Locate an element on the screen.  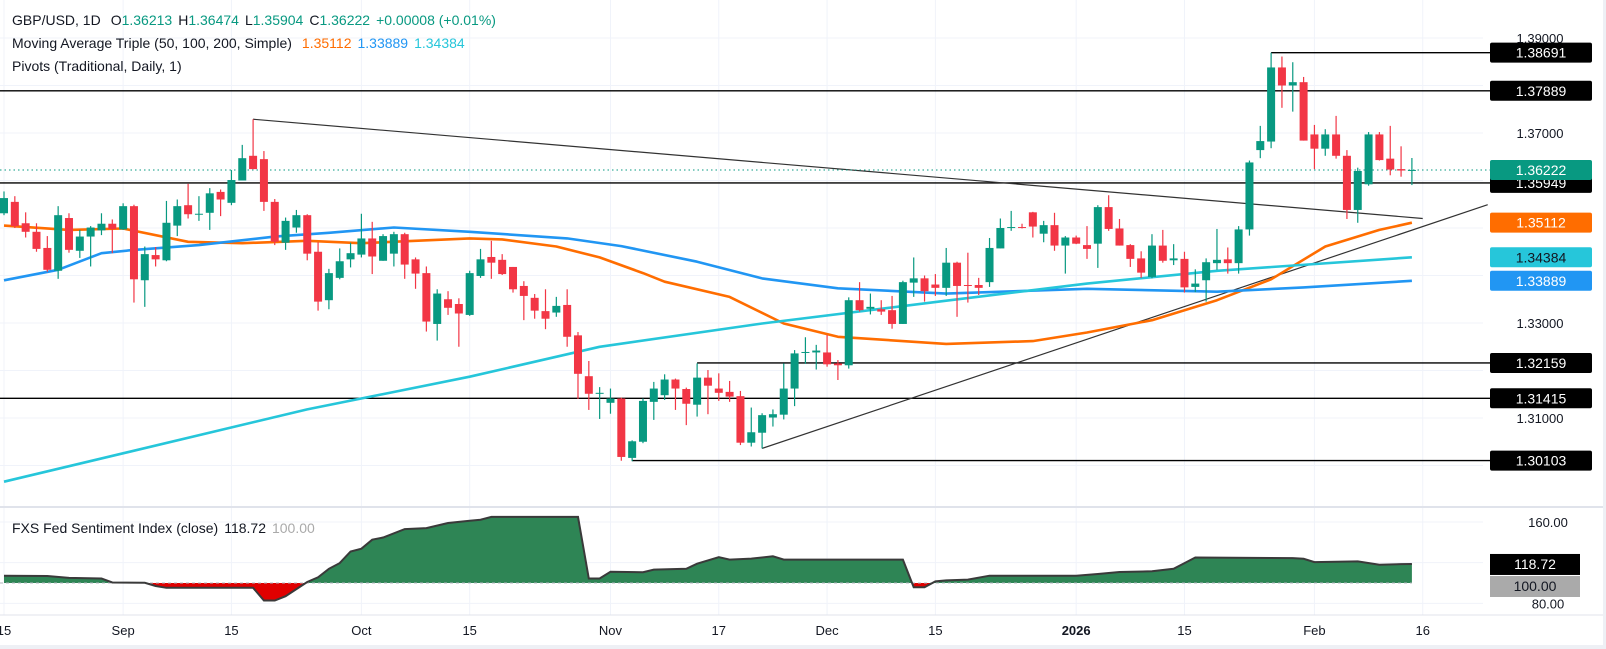
last-price-tag-bg is located at coordinates (1541, 169).